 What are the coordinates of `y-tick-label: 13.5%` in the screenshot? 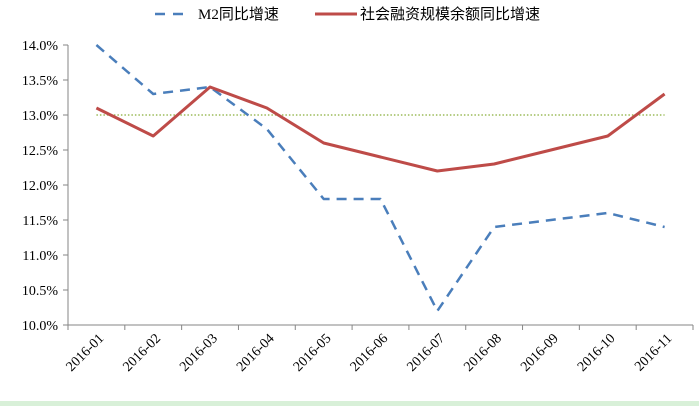 It's located at (40, 81).